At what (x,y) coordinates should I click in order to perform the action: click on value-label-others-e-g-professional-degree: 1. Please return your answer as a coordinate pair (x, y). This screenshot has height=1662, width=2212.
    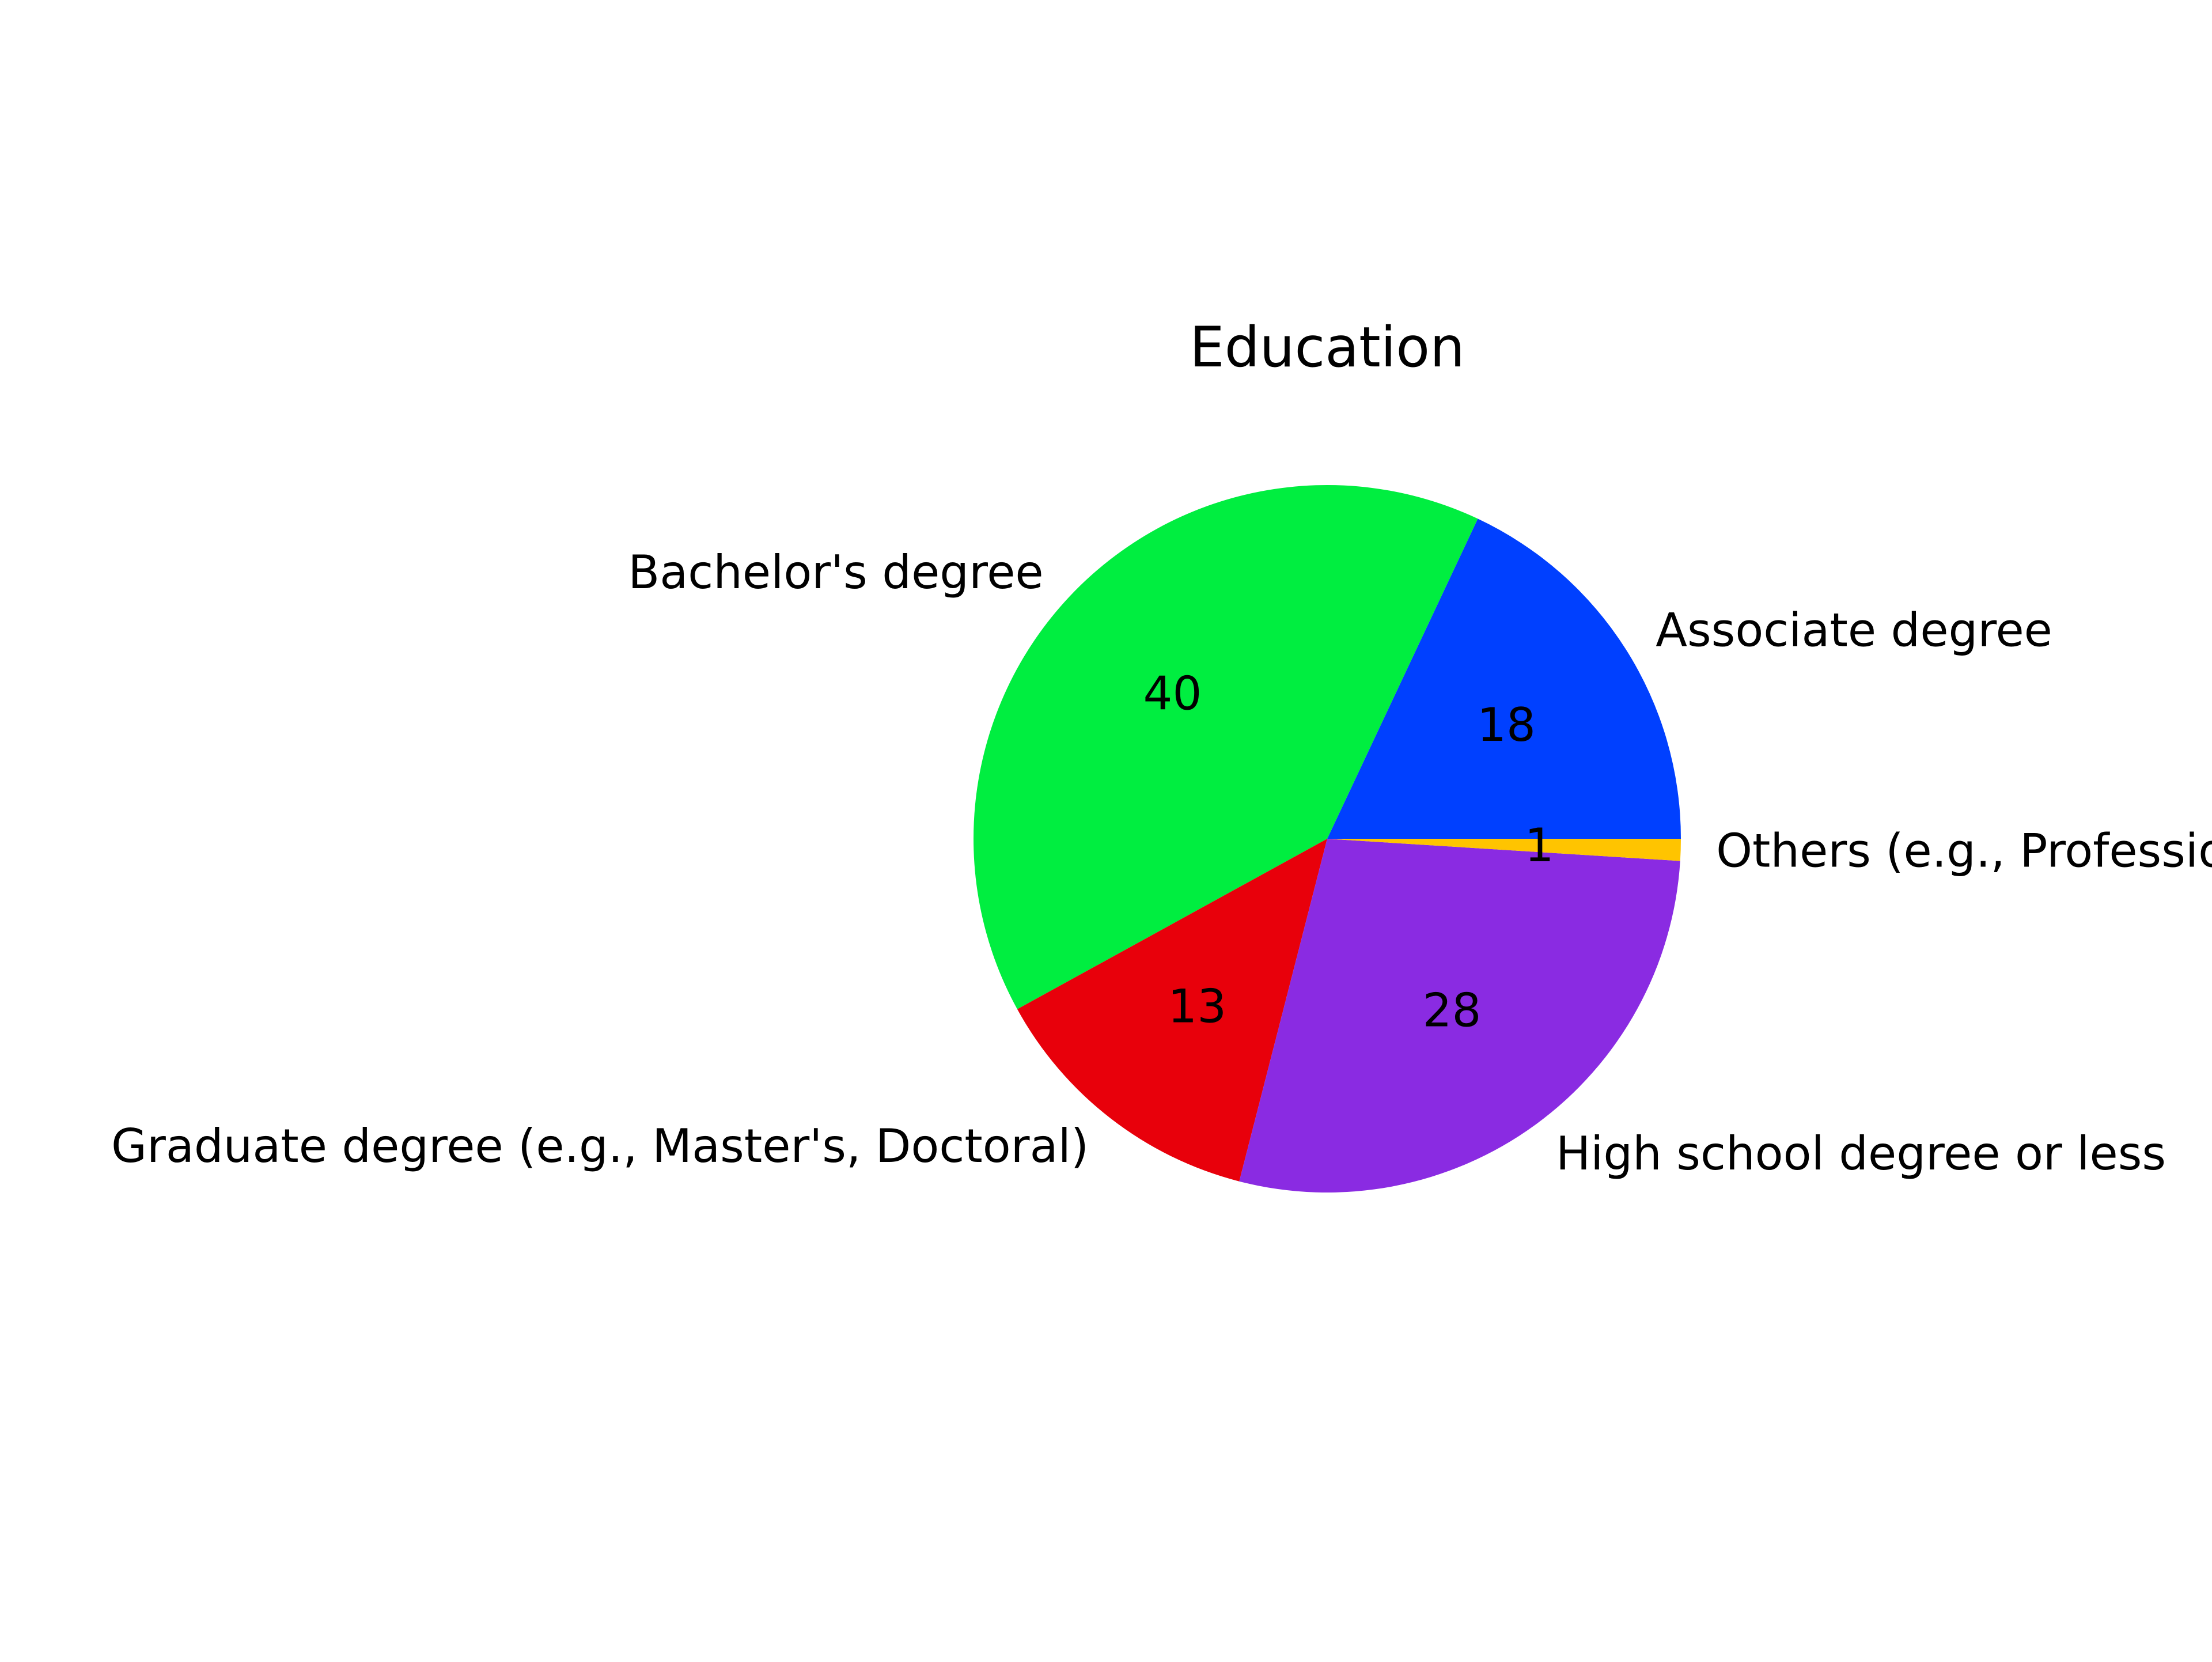
    Looking at the image, I should click on (1539, 845).